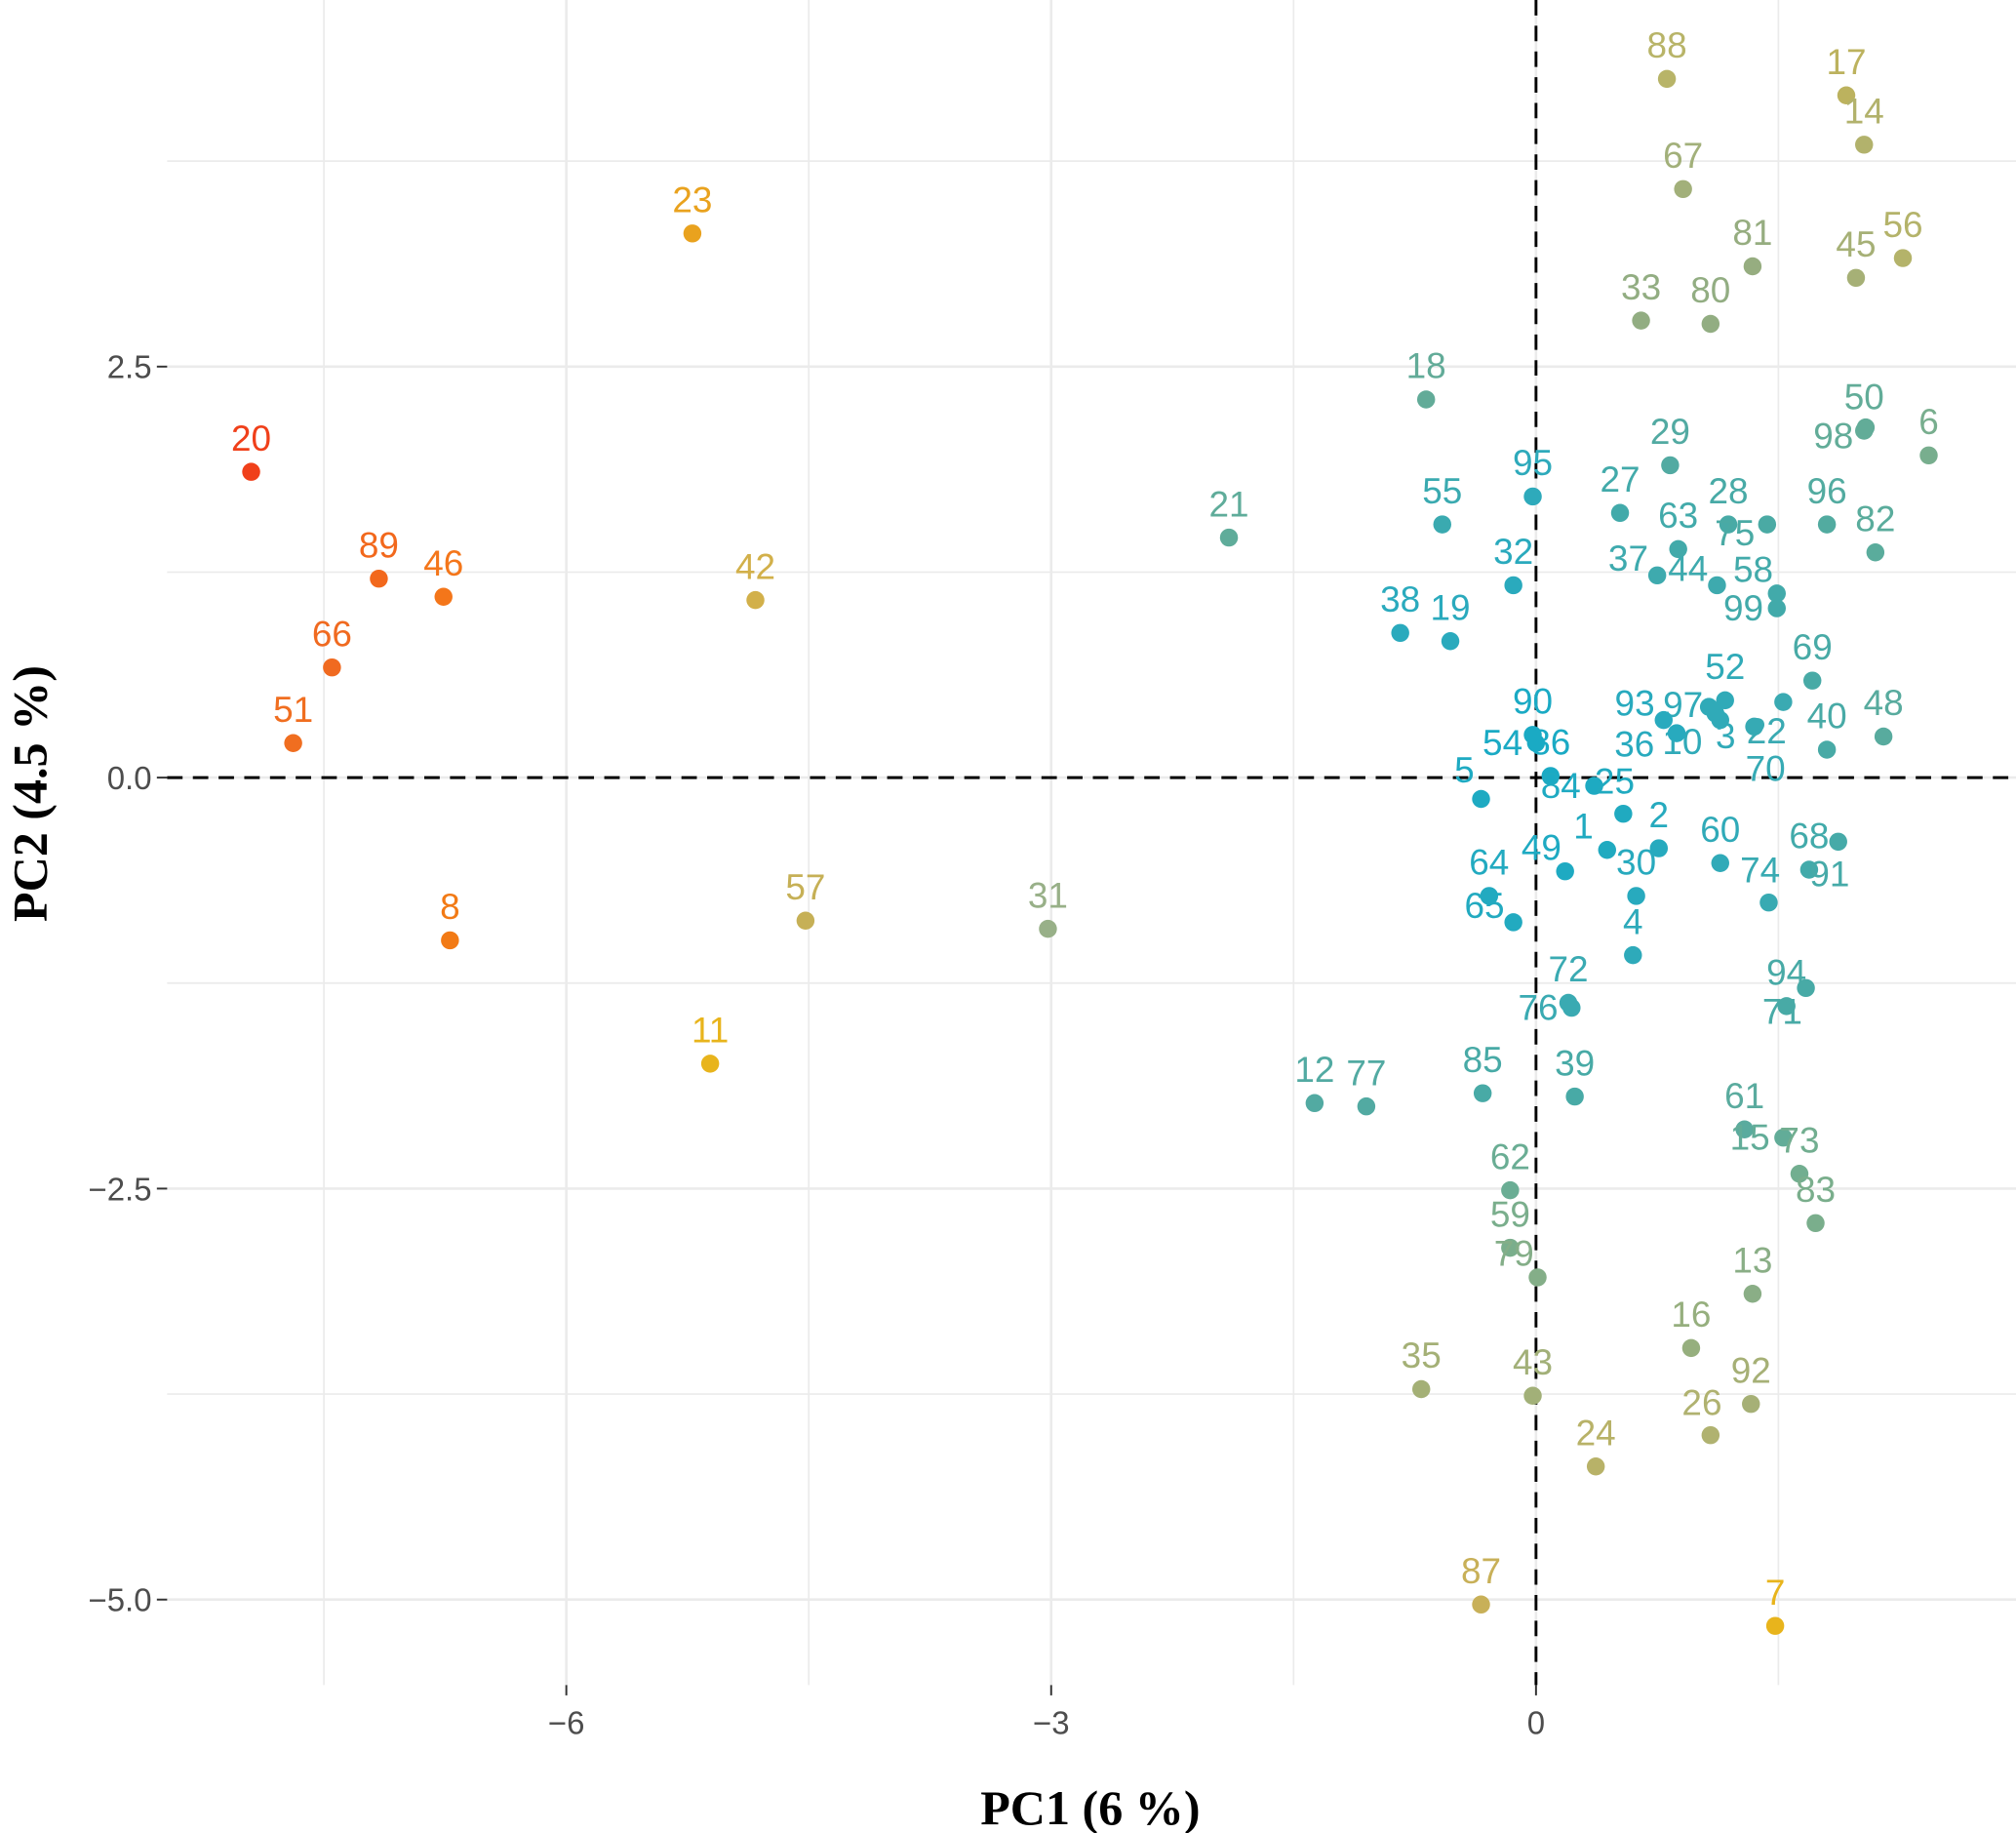  Describe the element at coordinates (1884, 703) in the screenshot. I see `point-label: 48` at that location.